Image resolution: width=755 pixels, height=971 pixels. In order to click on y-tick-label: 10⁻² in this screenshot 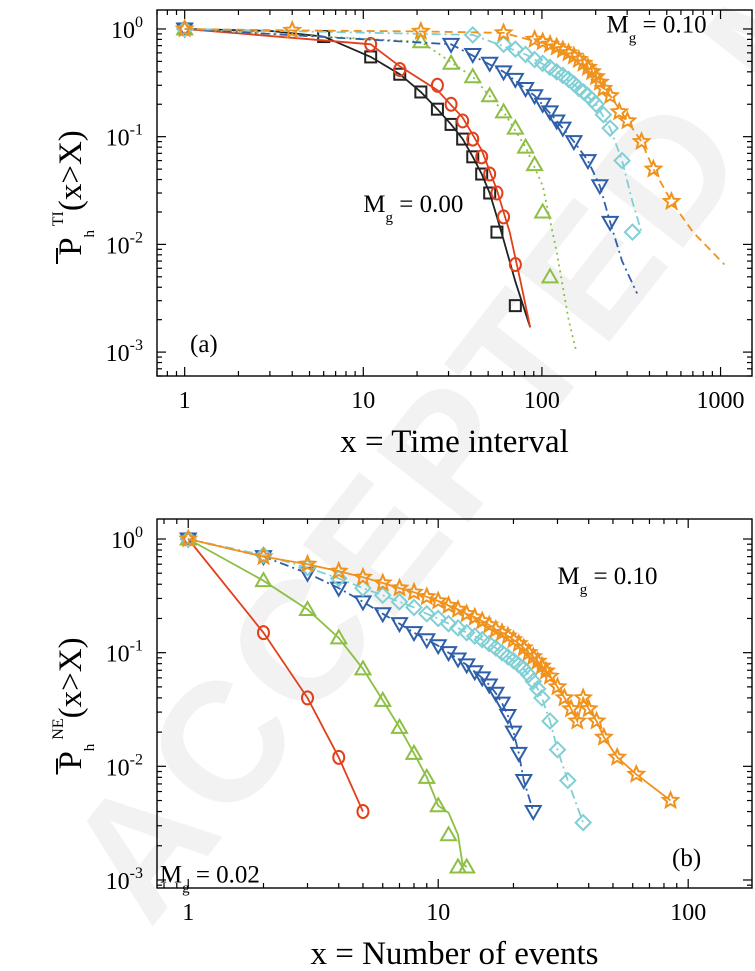, I will do `click(124, 244)`.